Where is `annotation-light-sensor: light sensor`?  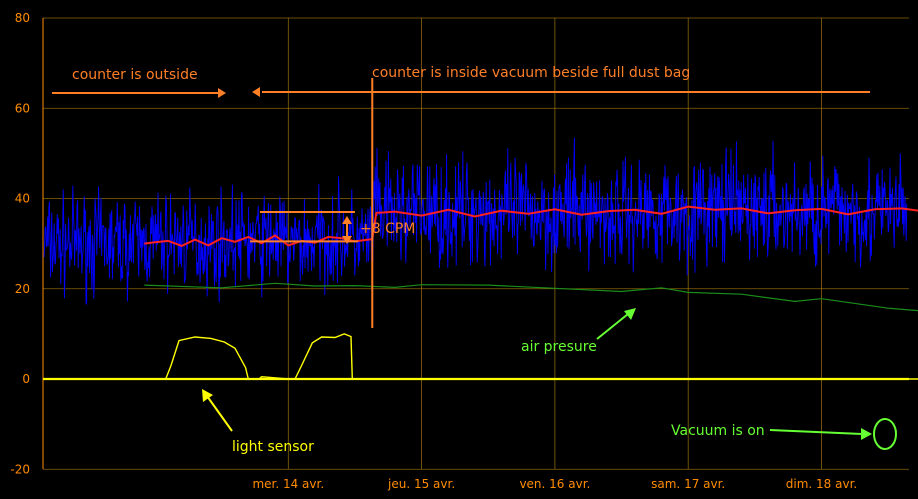 annotation-light-sensor: light sensor is located at coordinates (273, 447).